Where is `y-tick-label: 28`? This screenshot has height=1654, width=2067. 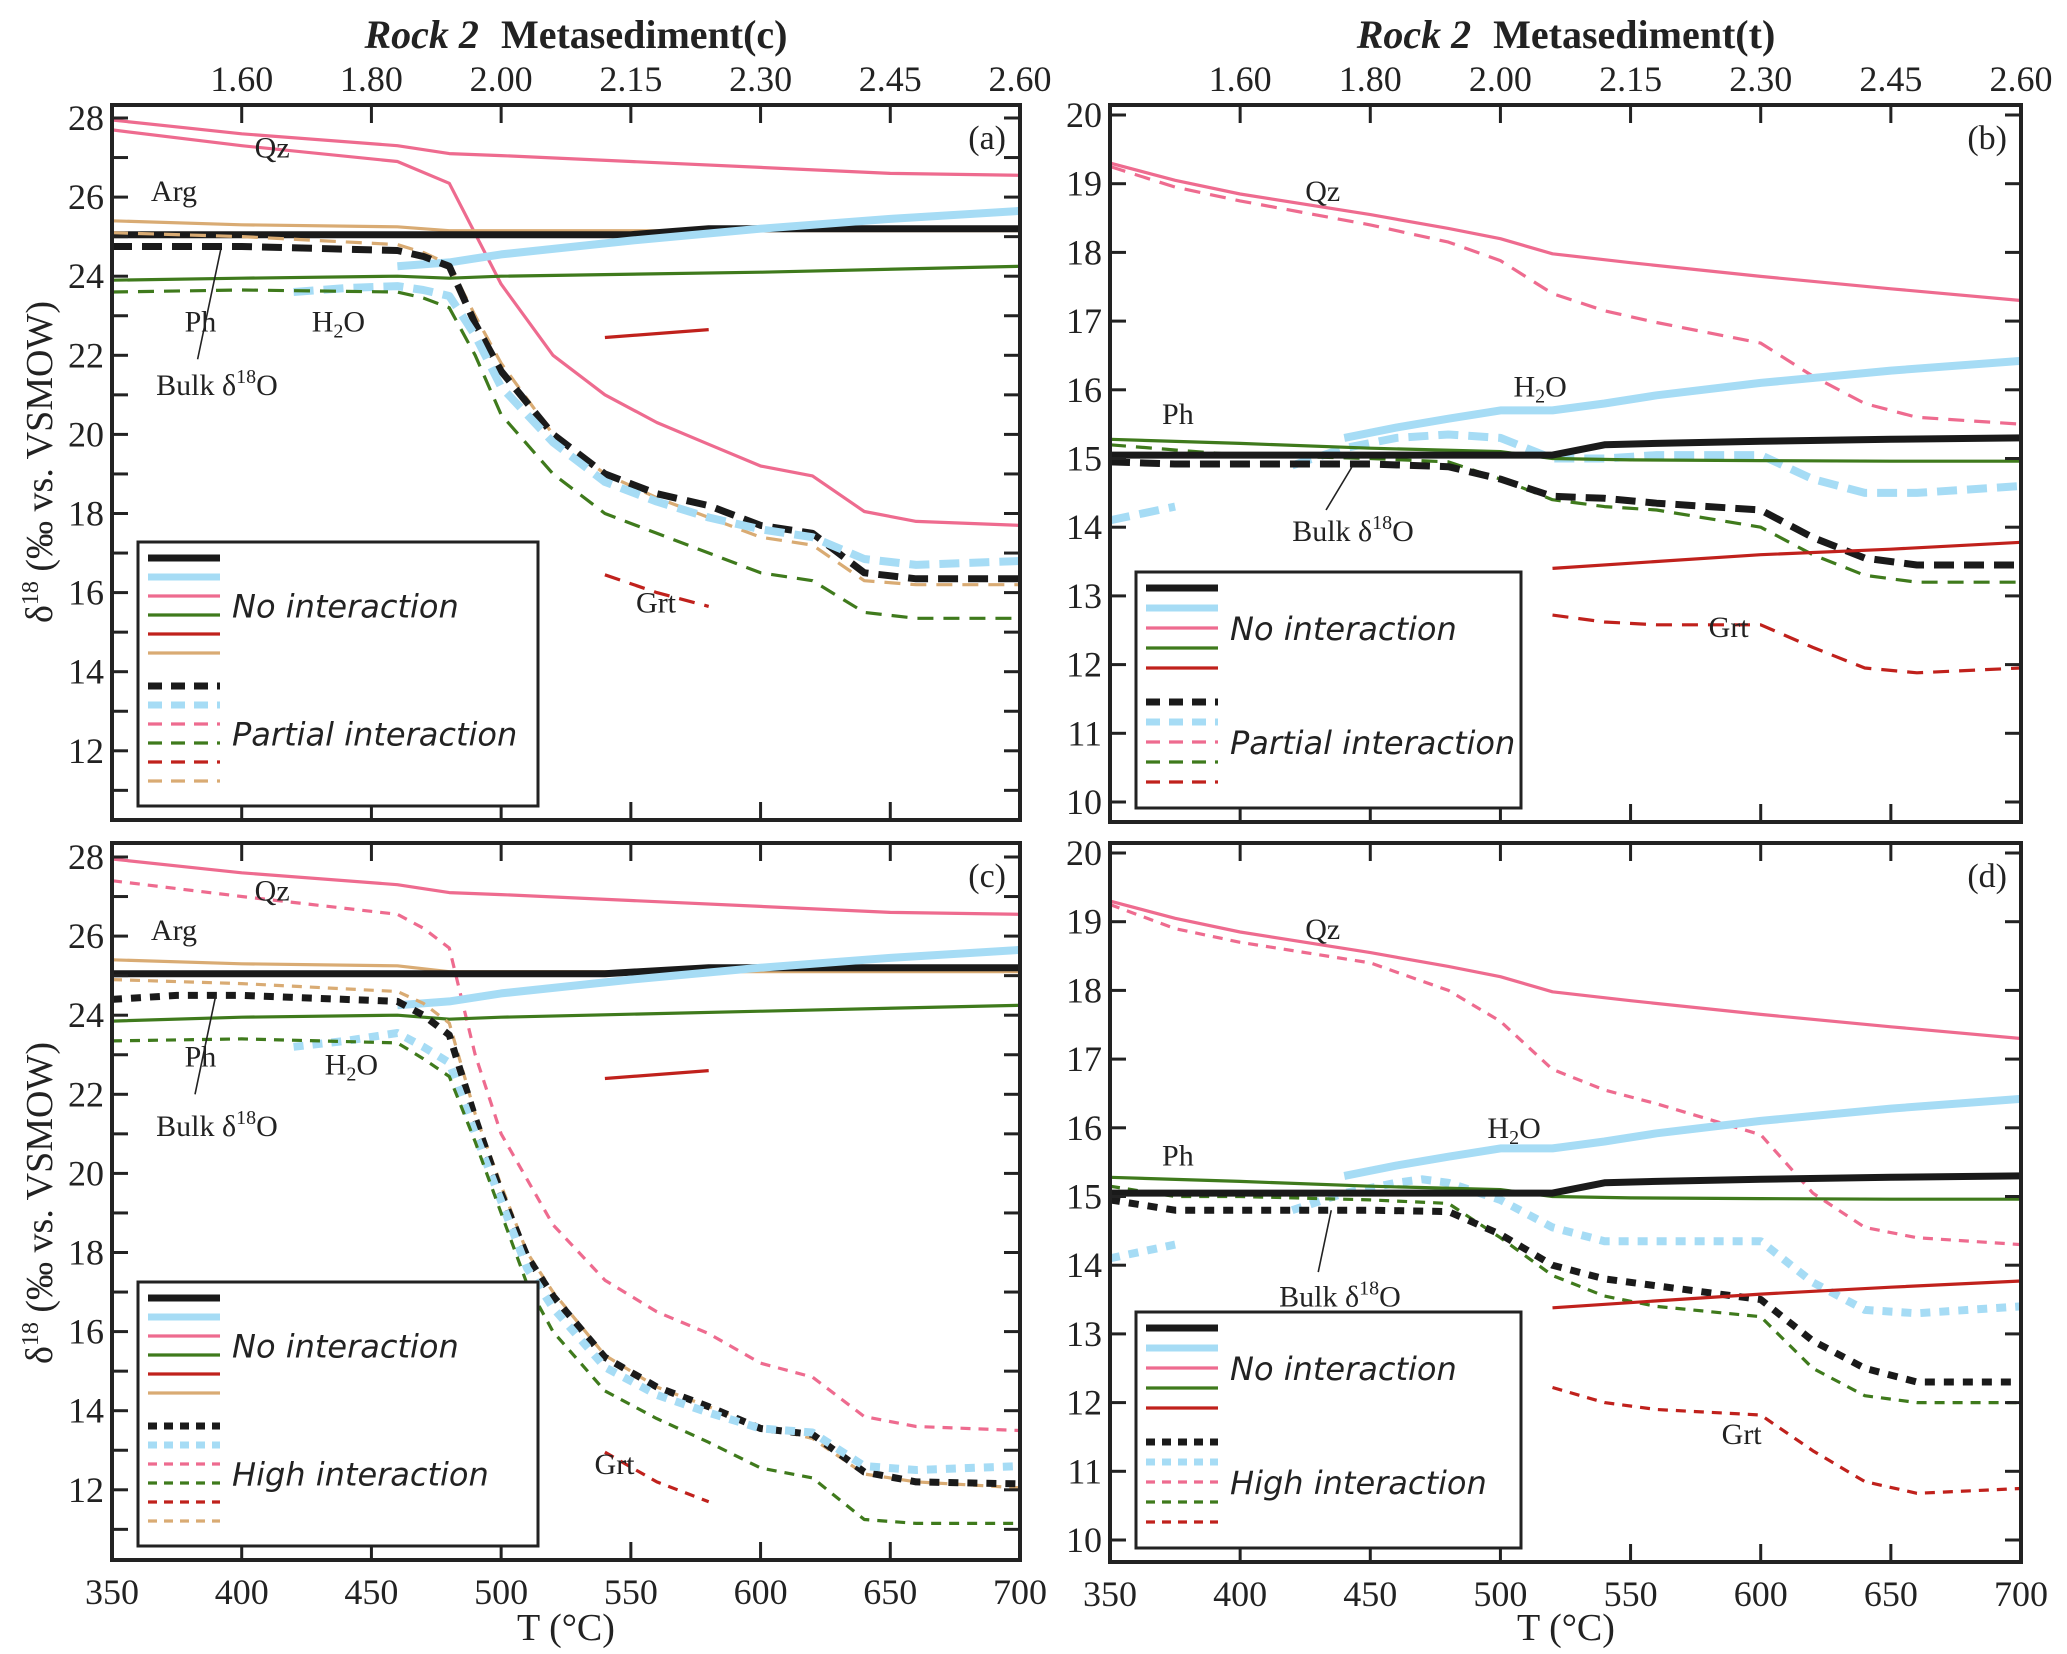 y-tick-label: 28 is located at coordinates (86, 118).